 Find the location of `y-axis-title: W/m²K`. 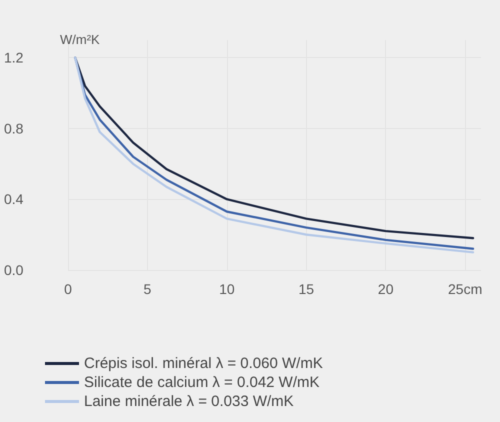

y-axis-title: W/m²K is located at coordinates (80, 39).